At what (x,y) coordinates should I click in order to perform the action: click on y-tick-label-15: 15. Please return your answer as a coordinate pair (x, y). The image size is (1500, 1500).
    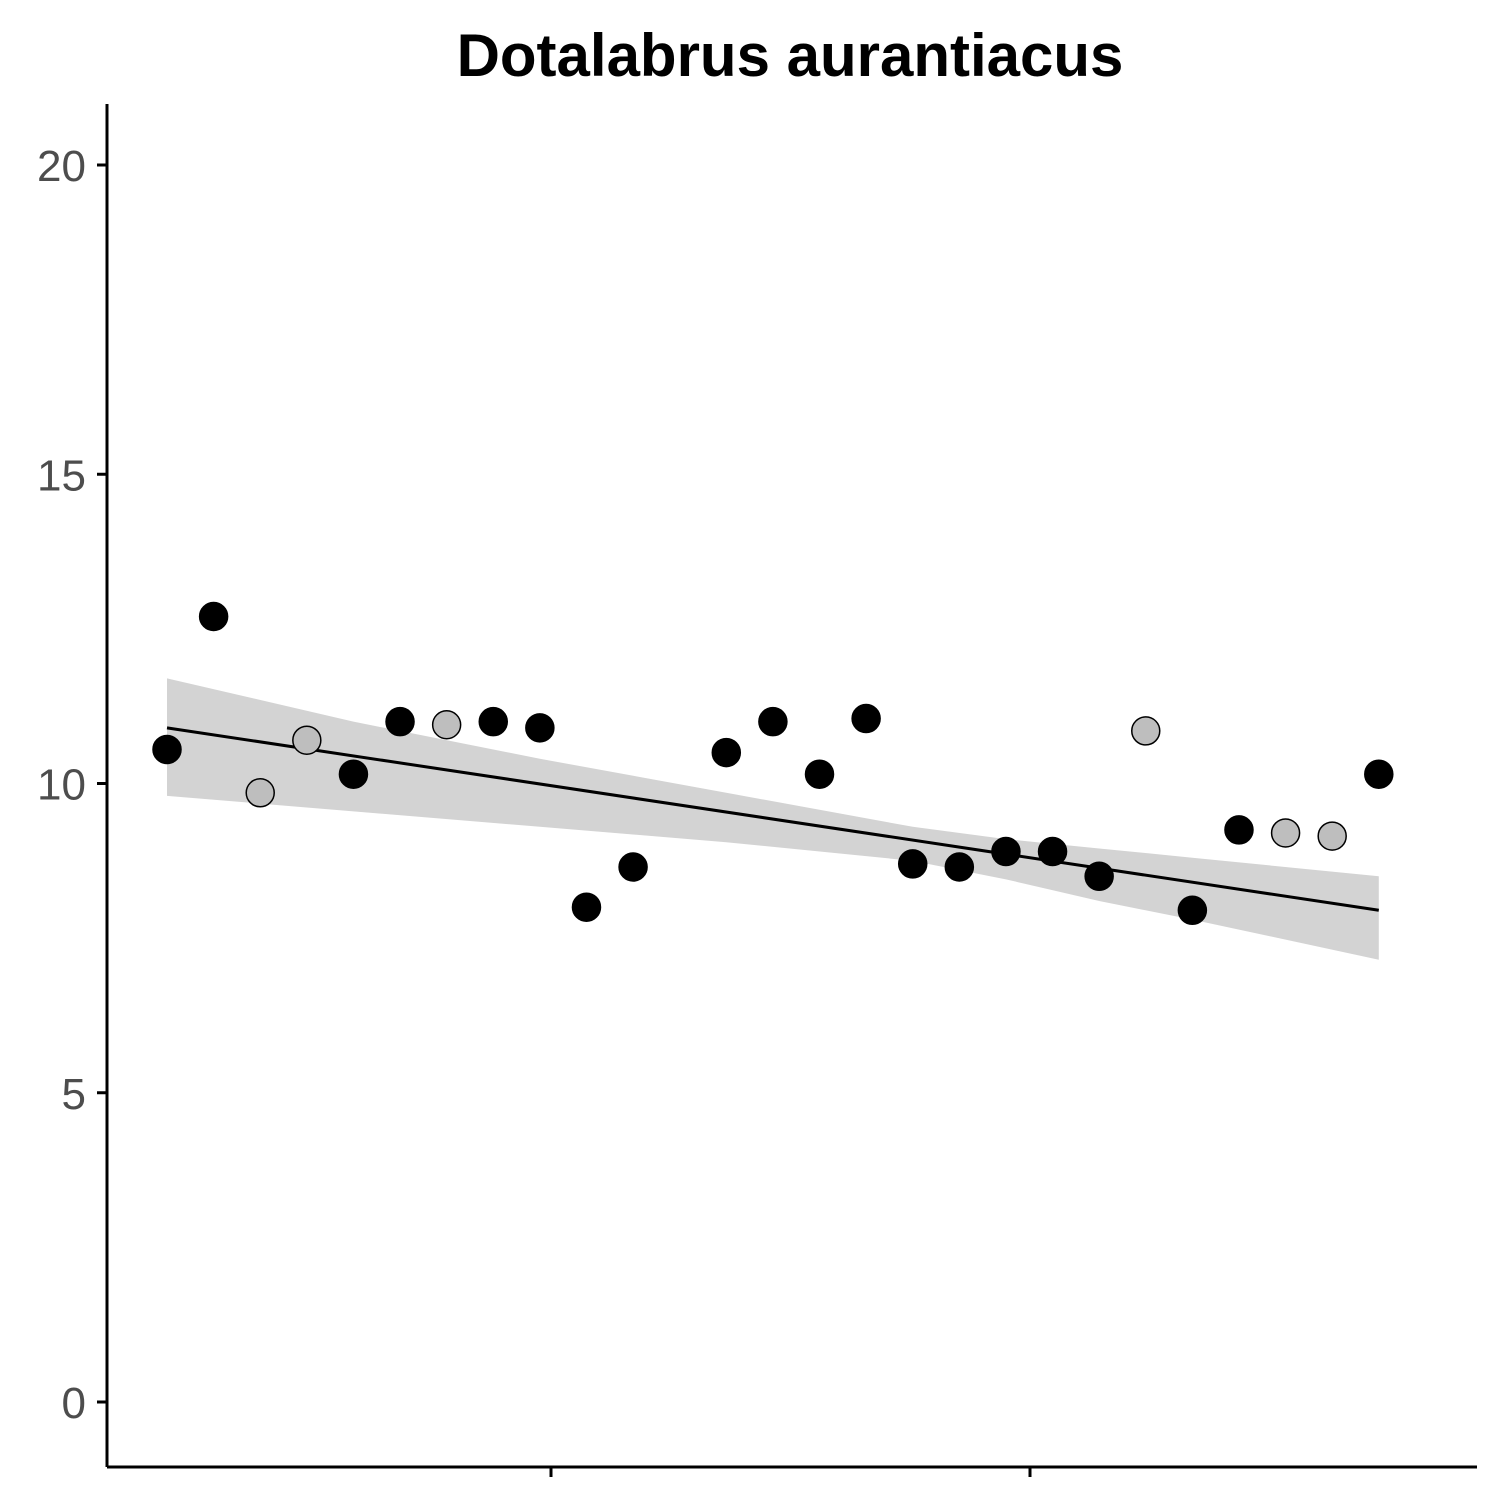
    Looking at the image, I should click on (61, 475).